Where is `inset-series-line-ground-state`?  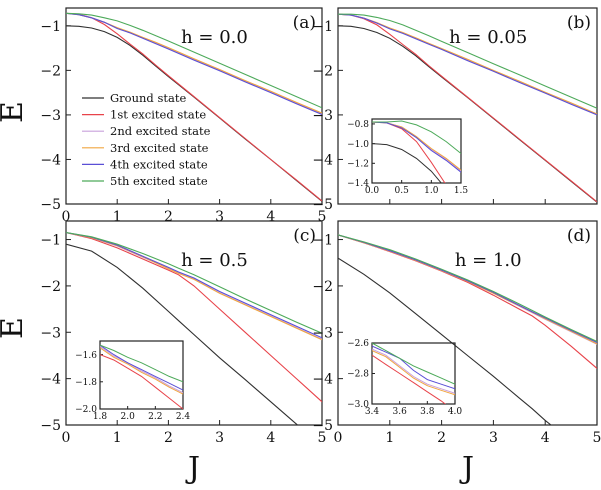
inset-series-line-ground-state is located at coordinates (407, 163).